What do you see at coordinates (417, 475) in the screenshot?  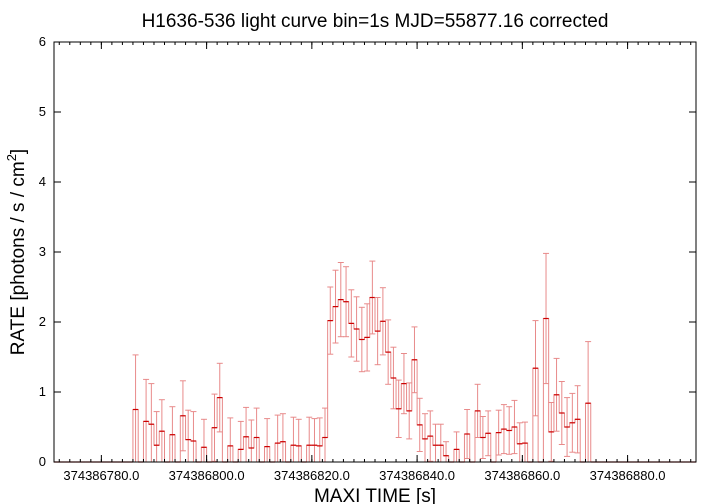 I see `x-tick-label: 374386840.0` at bounding box center [417, 475].